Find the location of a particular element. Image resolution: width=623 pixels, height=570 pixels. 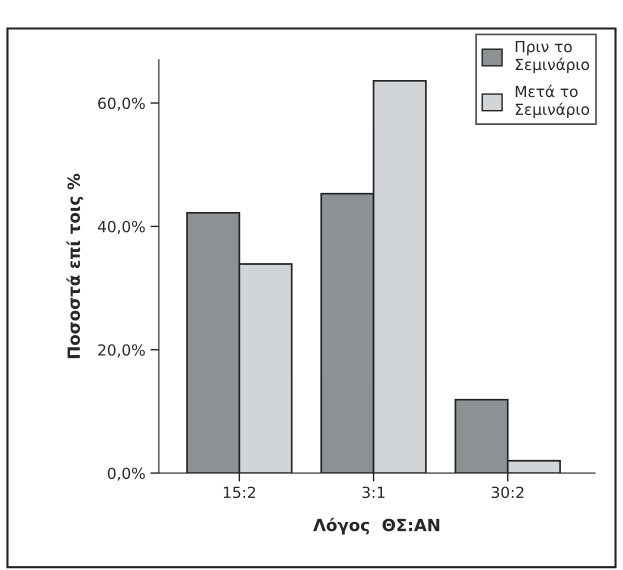

x-tick-label: 30:2 is located at coordinates (508, 492).